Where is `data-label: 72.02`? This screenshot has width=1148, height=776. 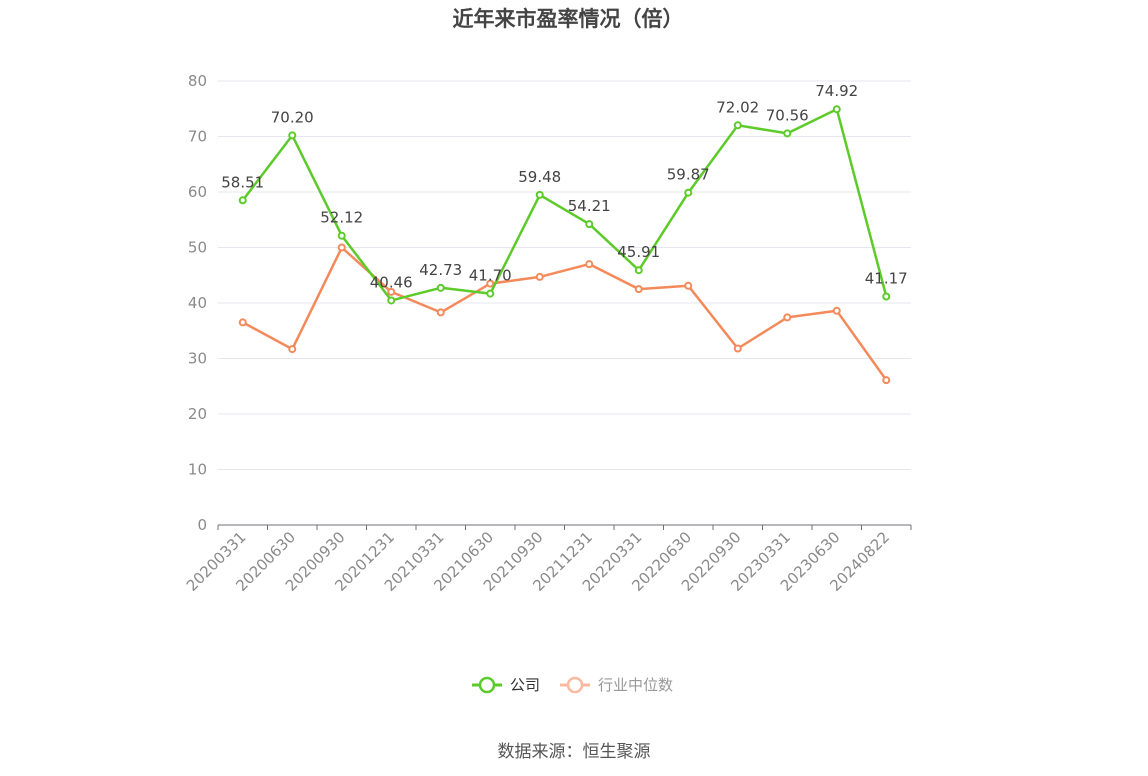 data-label: 72.02 is located at coordinates (737, 107).